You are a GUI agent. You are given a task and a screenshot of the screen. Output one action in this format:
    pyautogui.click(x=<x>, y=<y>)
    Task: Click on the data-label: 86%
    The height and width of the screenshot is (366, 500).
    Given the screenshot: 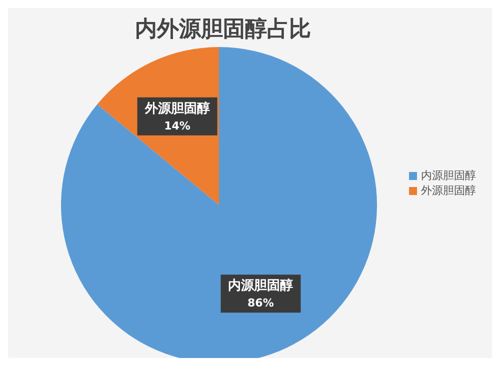 What is the action you would take?
    pyautogui.click(x=261, y=303)
    